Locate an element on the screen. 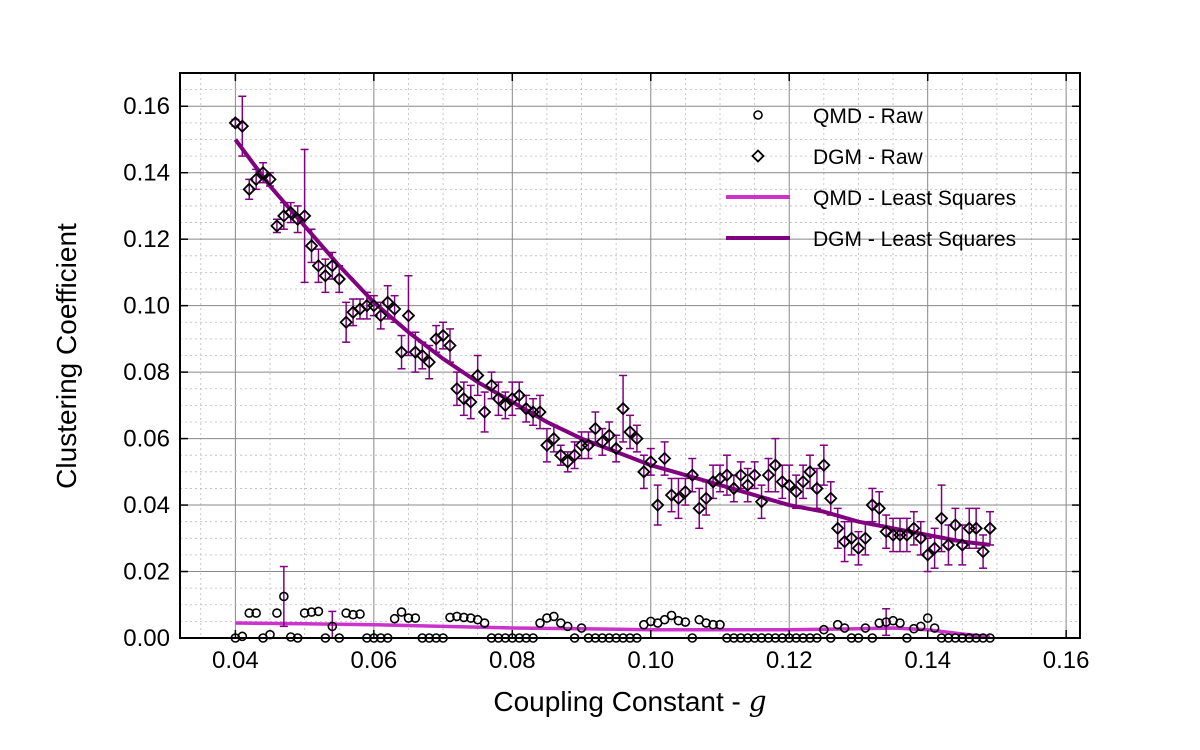  x-tick-labels: 0.04 0.06 0.08 0.10 0.12 0.14 0.16 is located at coordinates (650, 660).